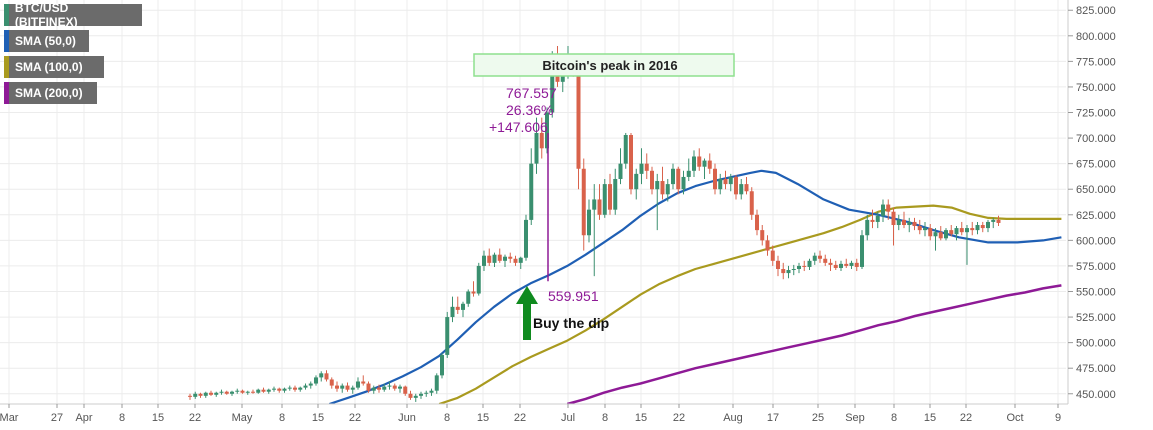 This screenshot has width=1153, height=430. What do you see at coordinates (1096, 165) in the screenshot?
I see `price-tick-label: 675.000` at bounding box center [1096, 165].